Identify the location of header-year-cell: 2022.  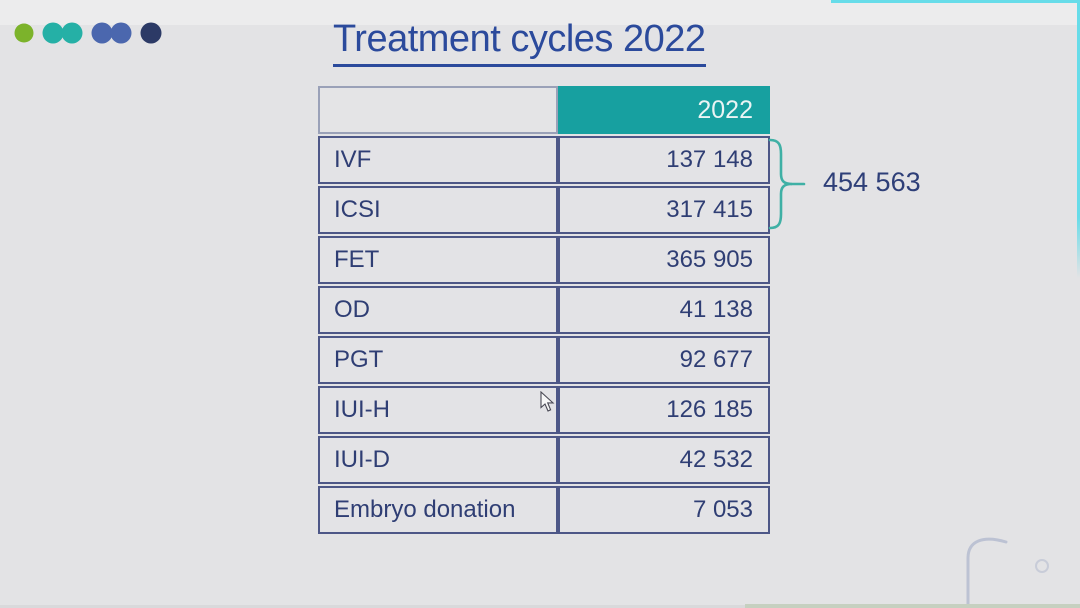
(664, 110).